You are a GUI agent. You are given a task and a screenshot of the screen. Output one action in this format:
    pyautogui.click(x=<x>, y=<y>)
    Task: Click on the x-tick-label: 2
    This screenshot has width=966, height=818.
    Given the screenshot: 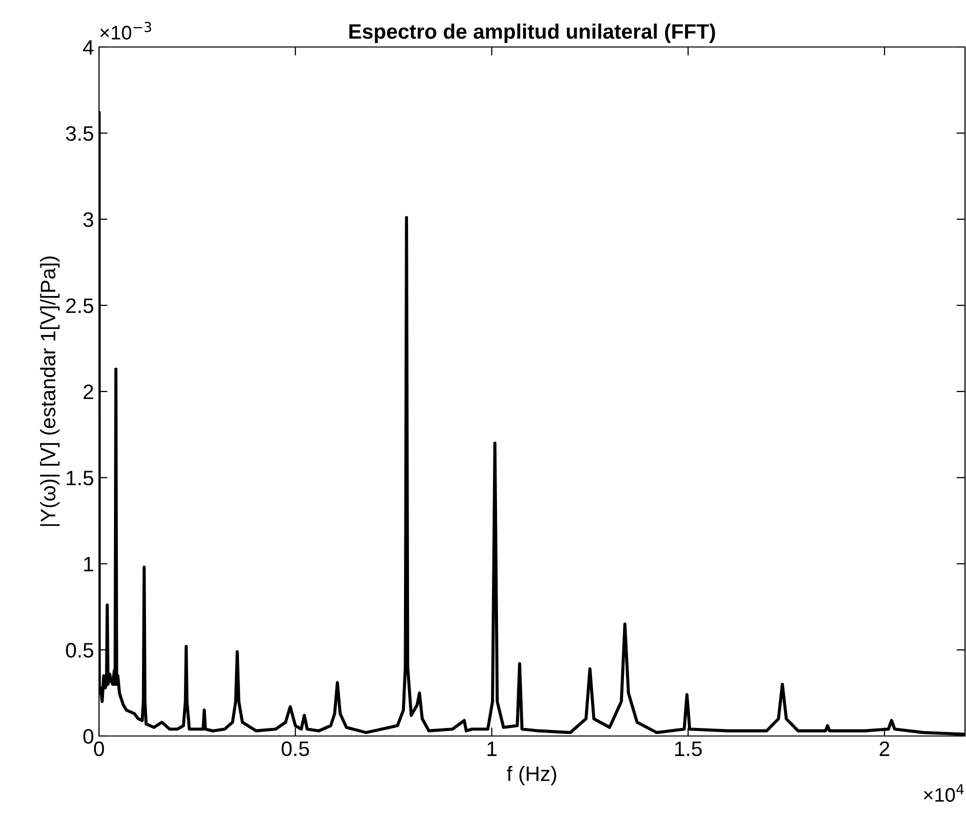 What is the action you would take?
    pyautogui.click(x=885, y=748)
    